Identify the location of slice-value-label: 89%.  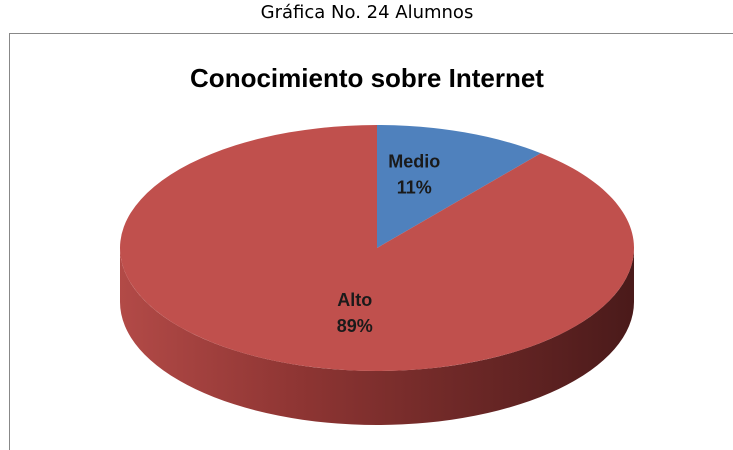
(355, 326).